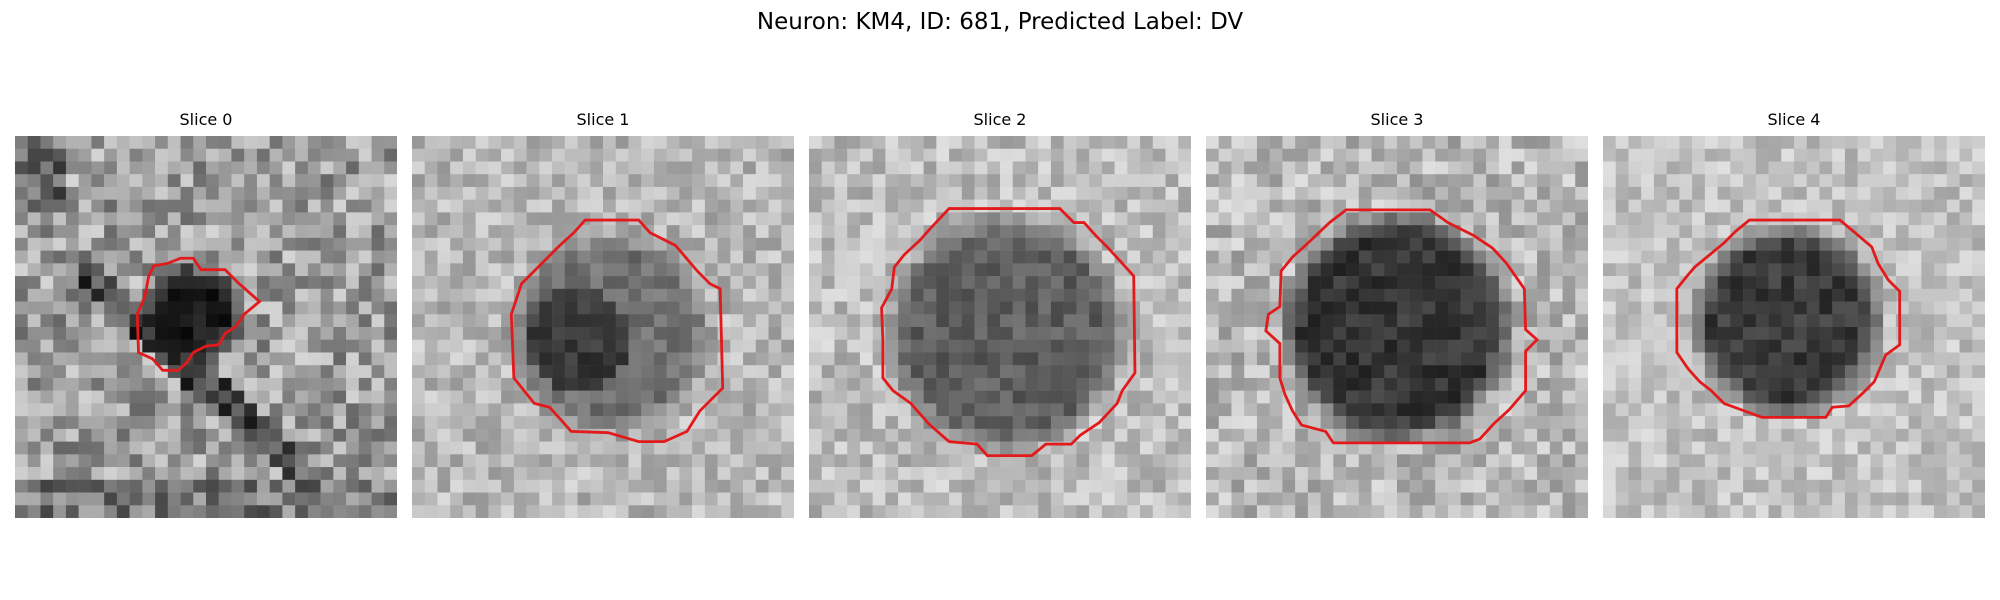  What do you see at coordinates (1402, 326) in the screenshot?
I see `contour-outline` at bounding box center [1402, 326].